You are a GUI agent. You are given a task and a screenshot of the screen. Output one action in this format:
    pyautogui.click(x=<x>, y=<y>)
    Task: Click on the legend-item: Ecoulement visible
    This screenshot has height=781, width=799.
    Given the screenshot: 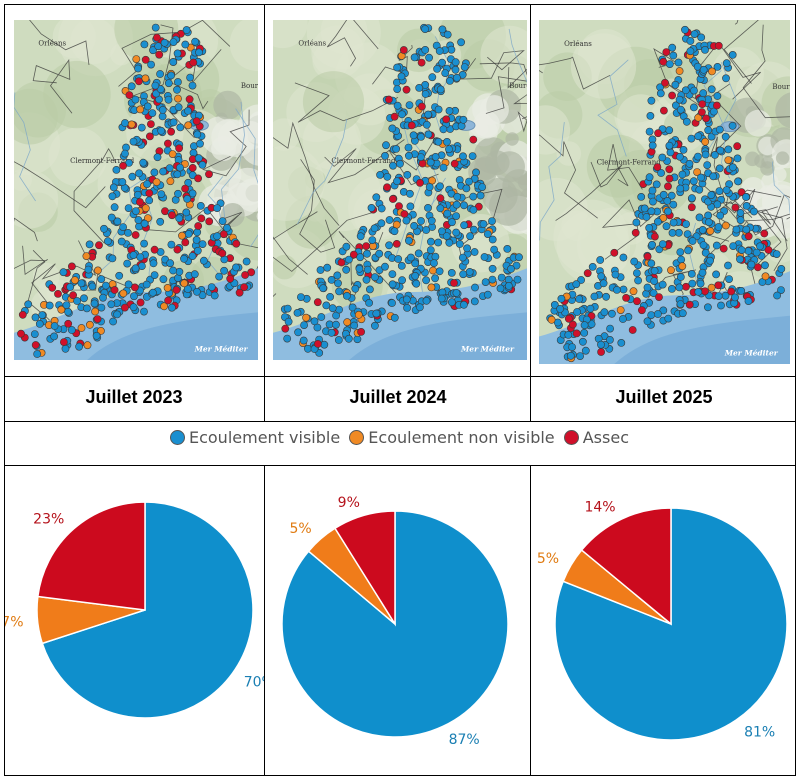 What is the action you would take?
    pyautogui.click(x=255, y=437)
    